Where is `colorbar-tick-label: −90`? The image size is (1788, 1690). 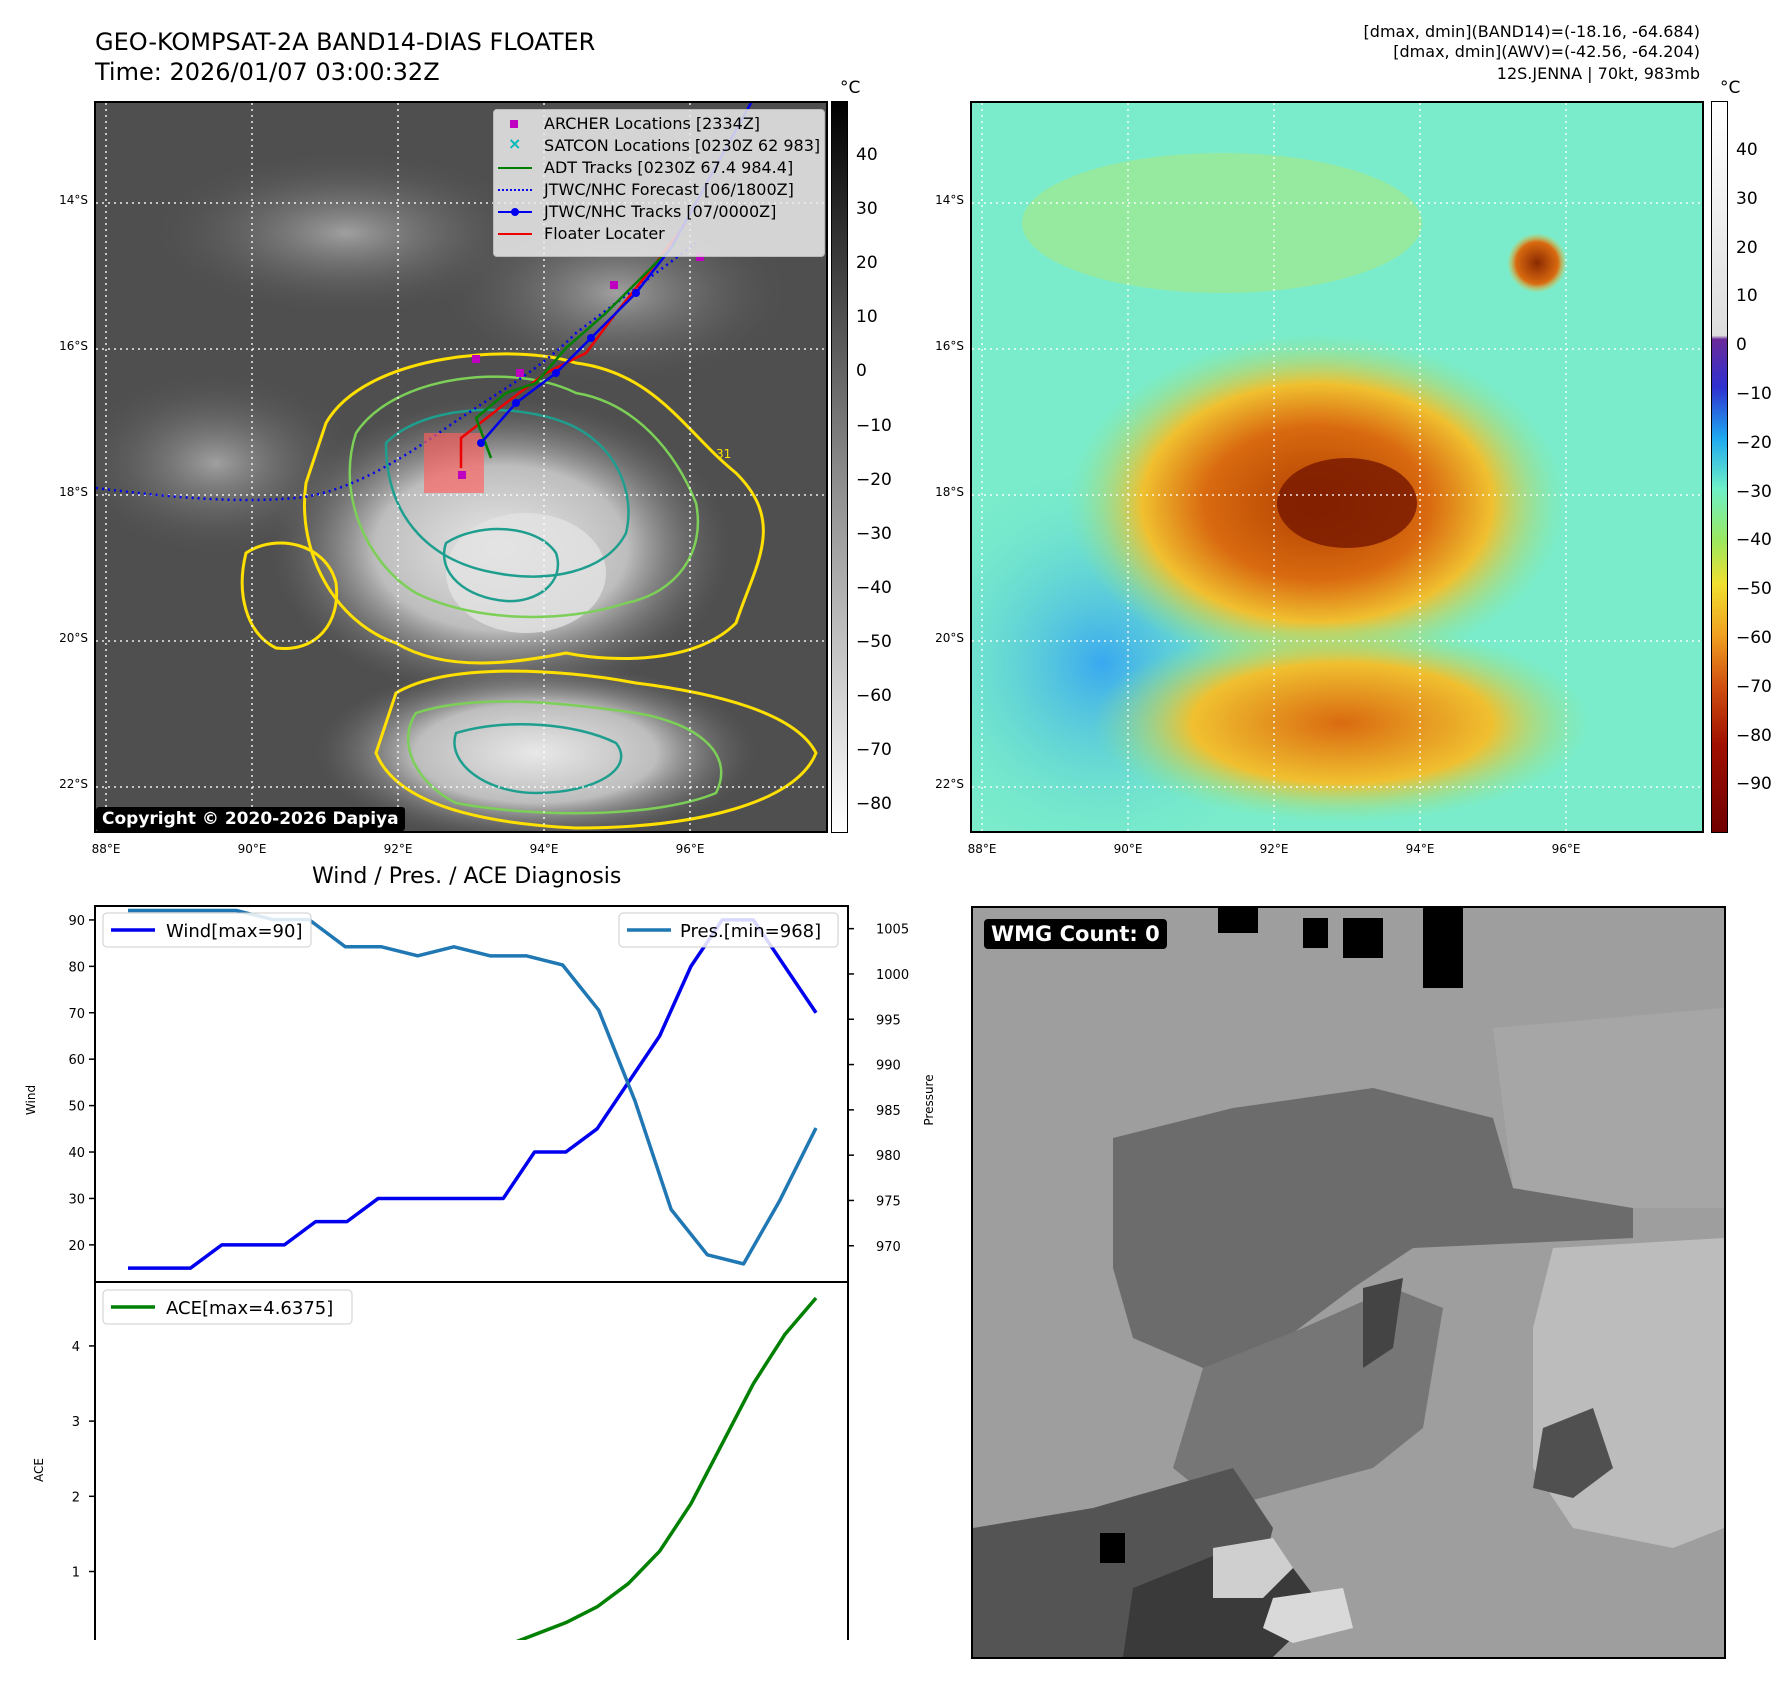
colorbar-tick-label: −90 is located at coordinates (1754, 784).